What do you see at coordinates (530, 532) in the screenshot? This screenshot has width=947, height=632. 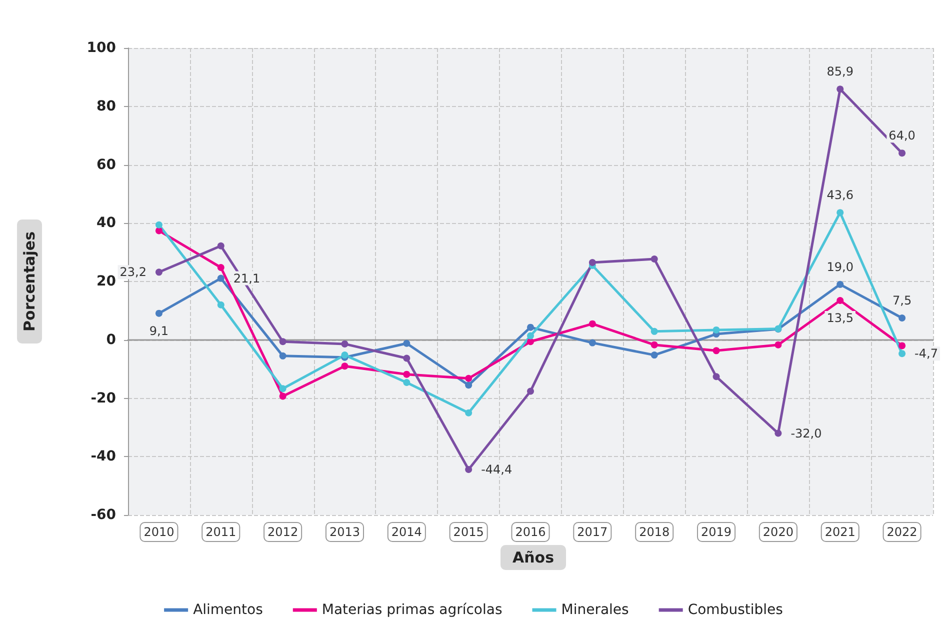 I see `x-tick-label: 2016` at bounding box center [530, 532].